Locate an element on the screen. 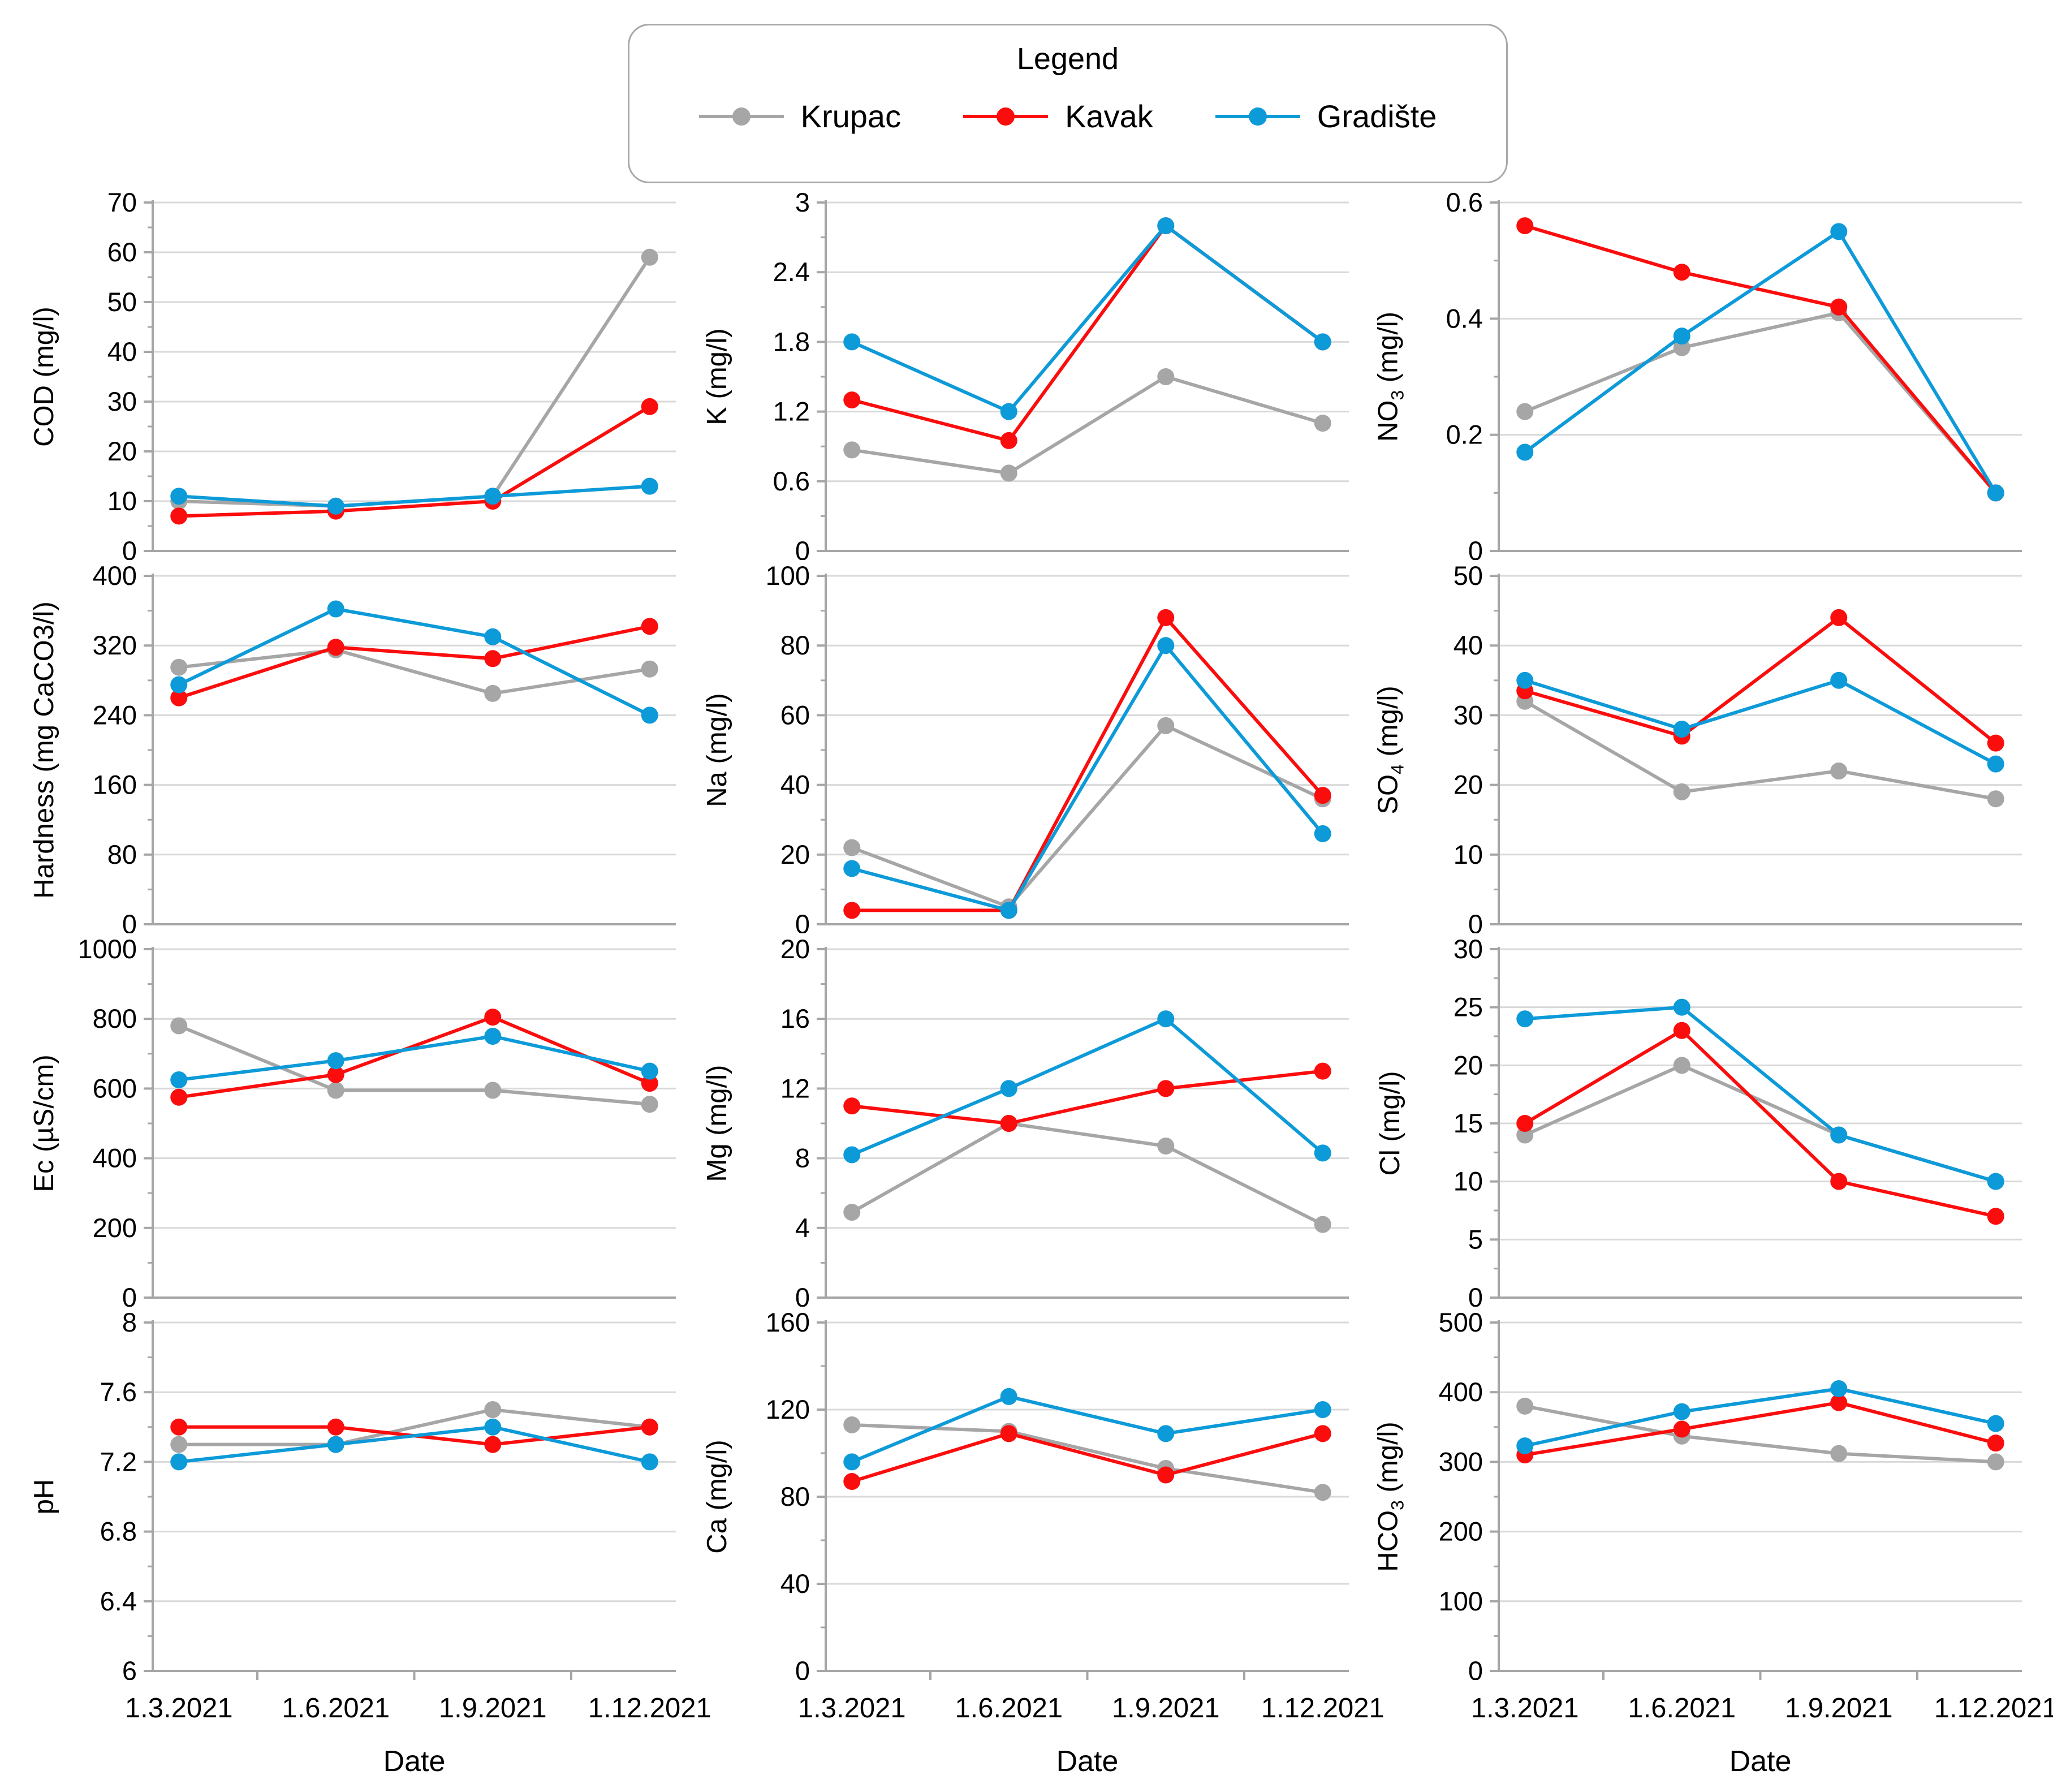  chart-cl-series-krupac-point is located at coordinates (1525, 1135).